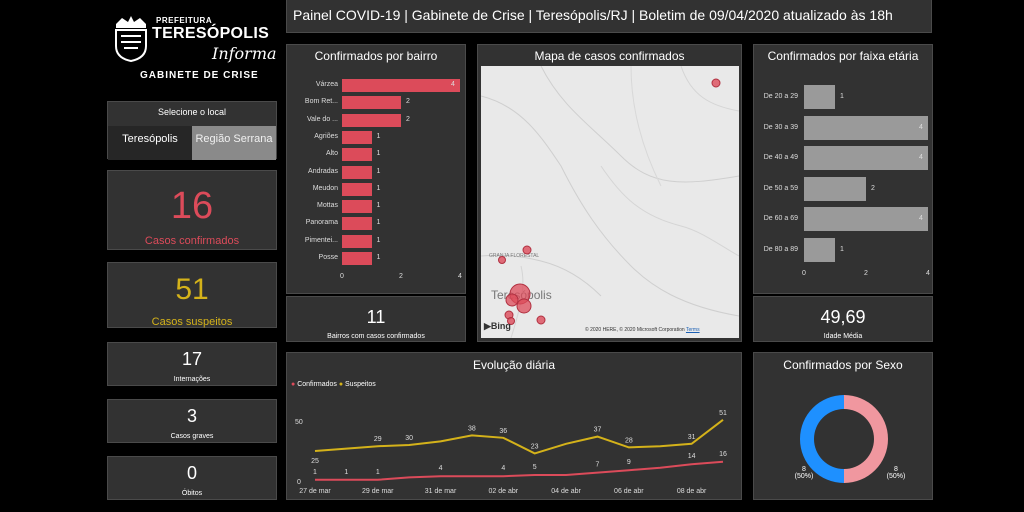 This screenshot has width=1024, height=512. Describe the element at coordinates (211, 33) in the screenshot. I see `logo-city: TERESÓPOLIS` at that location.